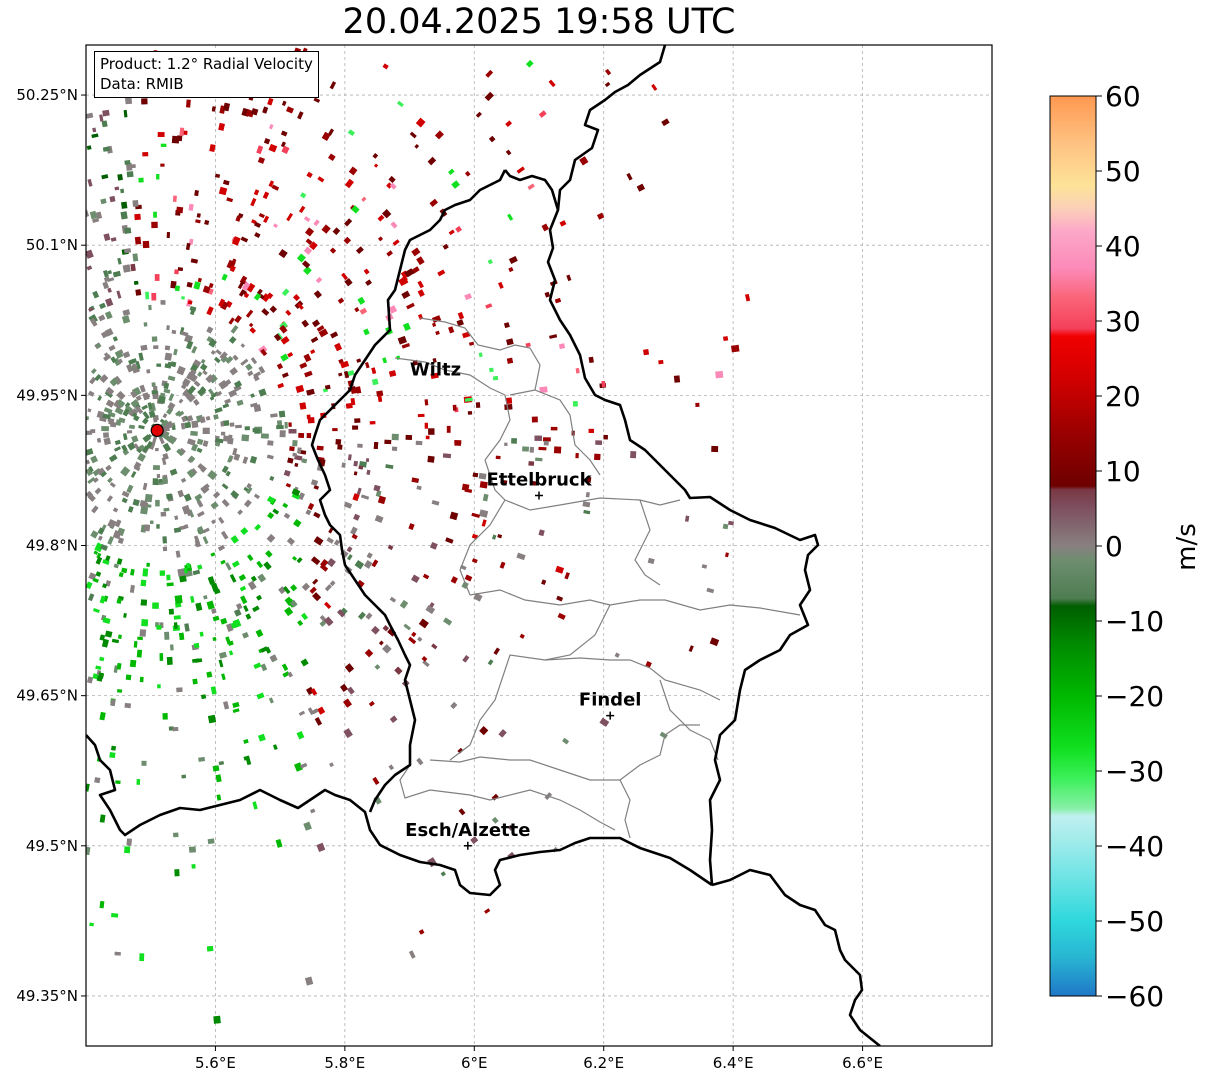  What do you see at coordinates (1123, 171) in the screenshot?
I see `colorbar-tick-label: 50` at bounding box center [1123, 171].